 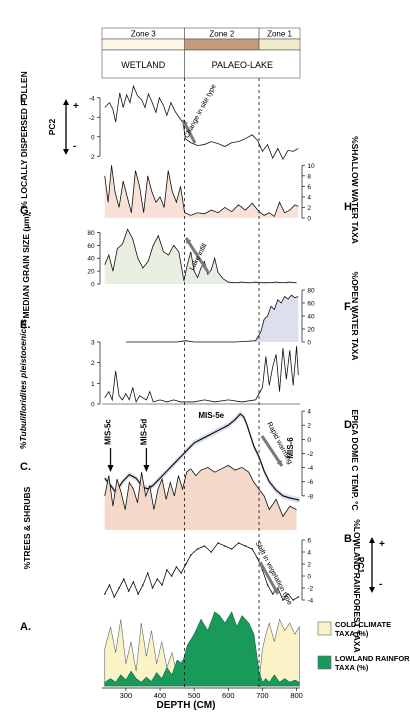 What do you see at coordinates (143, 34) in the screenshot?
I see `zone-label: Zone 3` at bounding box center [143, 34].